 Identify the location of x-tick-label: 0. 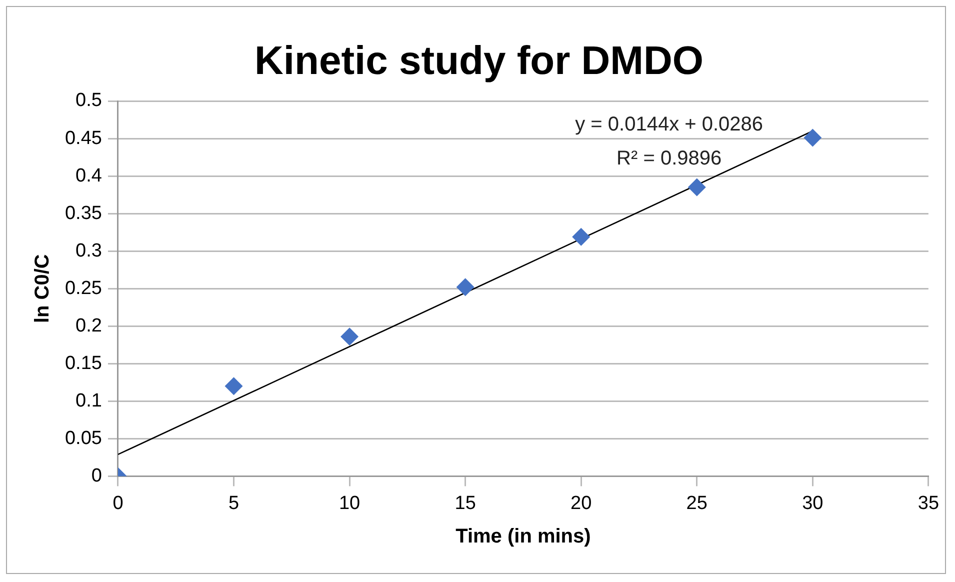
(118, 503).